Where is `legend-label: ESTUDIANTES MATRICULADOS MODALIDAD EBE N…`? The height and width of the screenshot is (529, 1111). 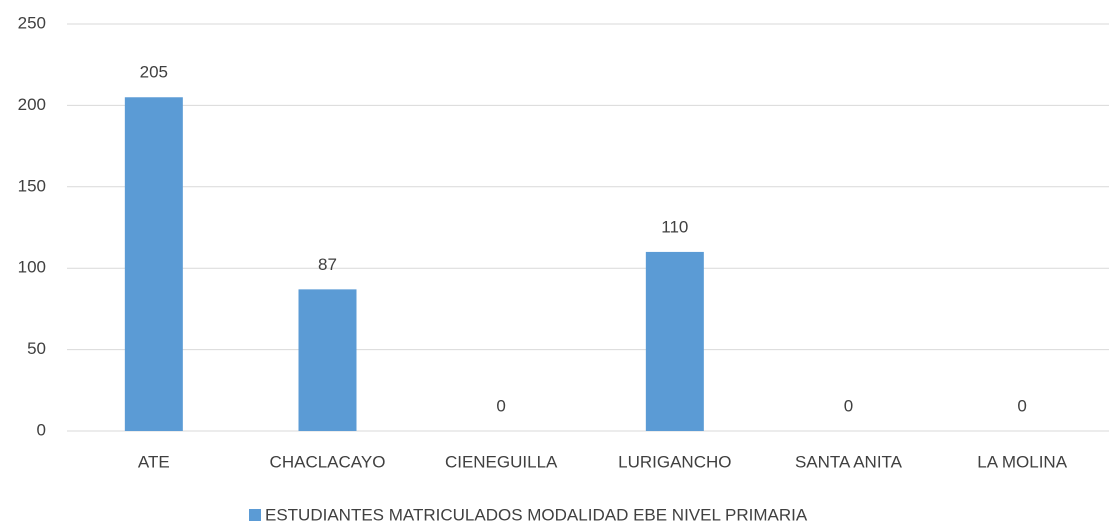
legend-label: ESTUDIANTES MATRICULADOS MODALIDAD EBE N… is located at coordinates (536, 514).